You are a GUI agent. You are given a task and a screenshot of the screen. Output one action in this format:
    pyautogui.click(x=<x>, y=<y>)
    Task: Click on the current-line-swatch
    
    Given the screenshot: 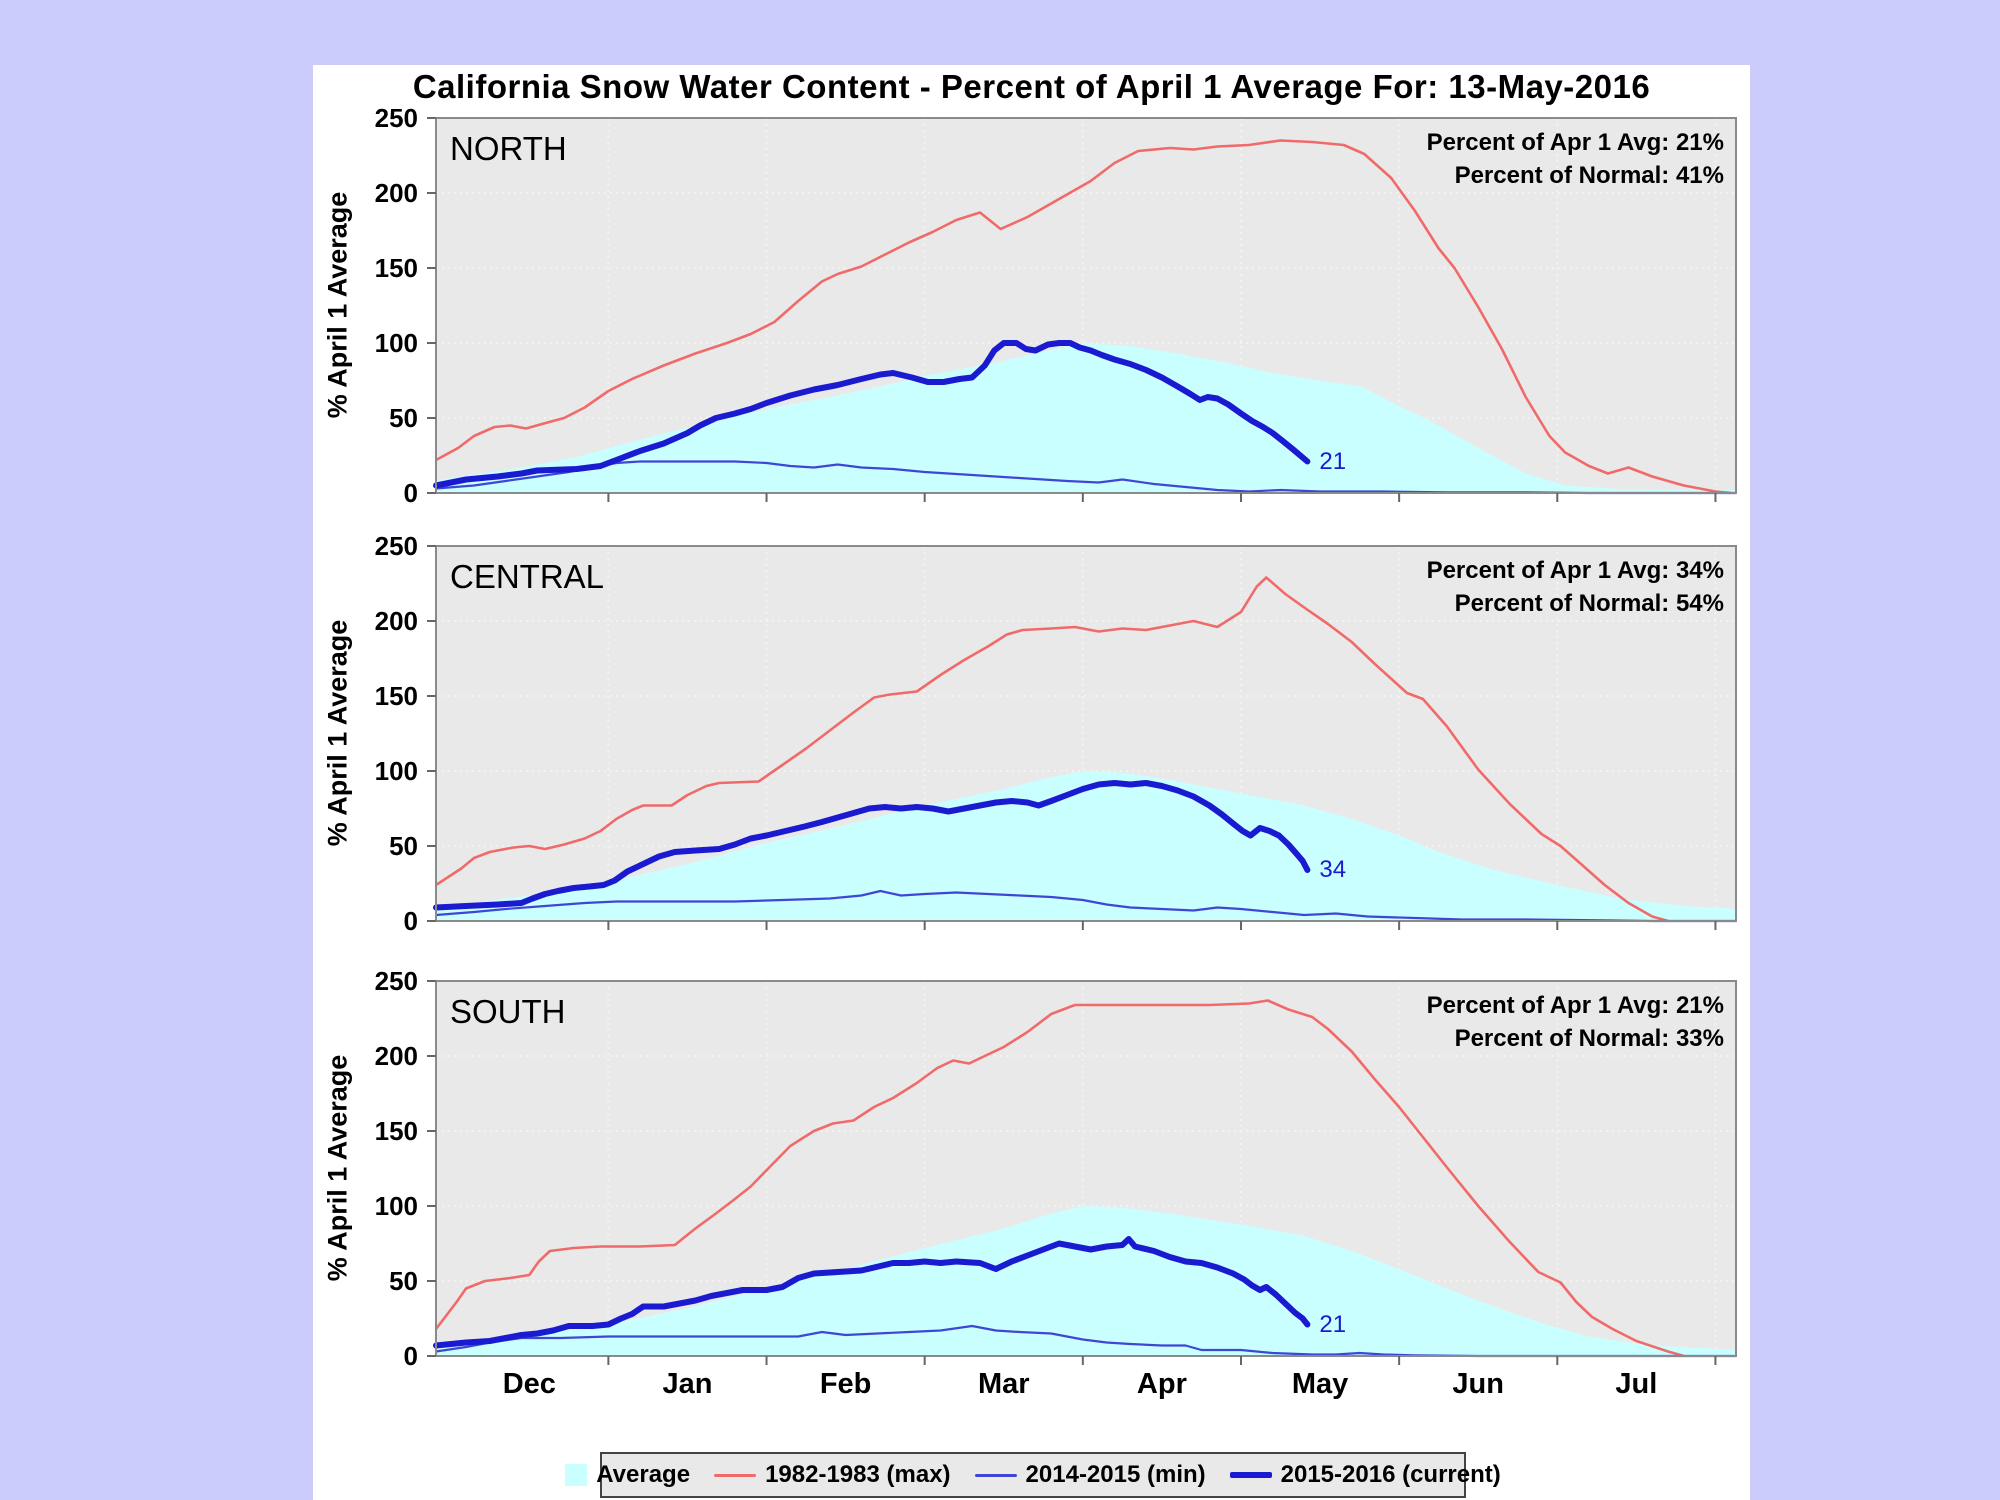 What is the action you would take?
    pyautogui.click(x=1250, y=1475)
    